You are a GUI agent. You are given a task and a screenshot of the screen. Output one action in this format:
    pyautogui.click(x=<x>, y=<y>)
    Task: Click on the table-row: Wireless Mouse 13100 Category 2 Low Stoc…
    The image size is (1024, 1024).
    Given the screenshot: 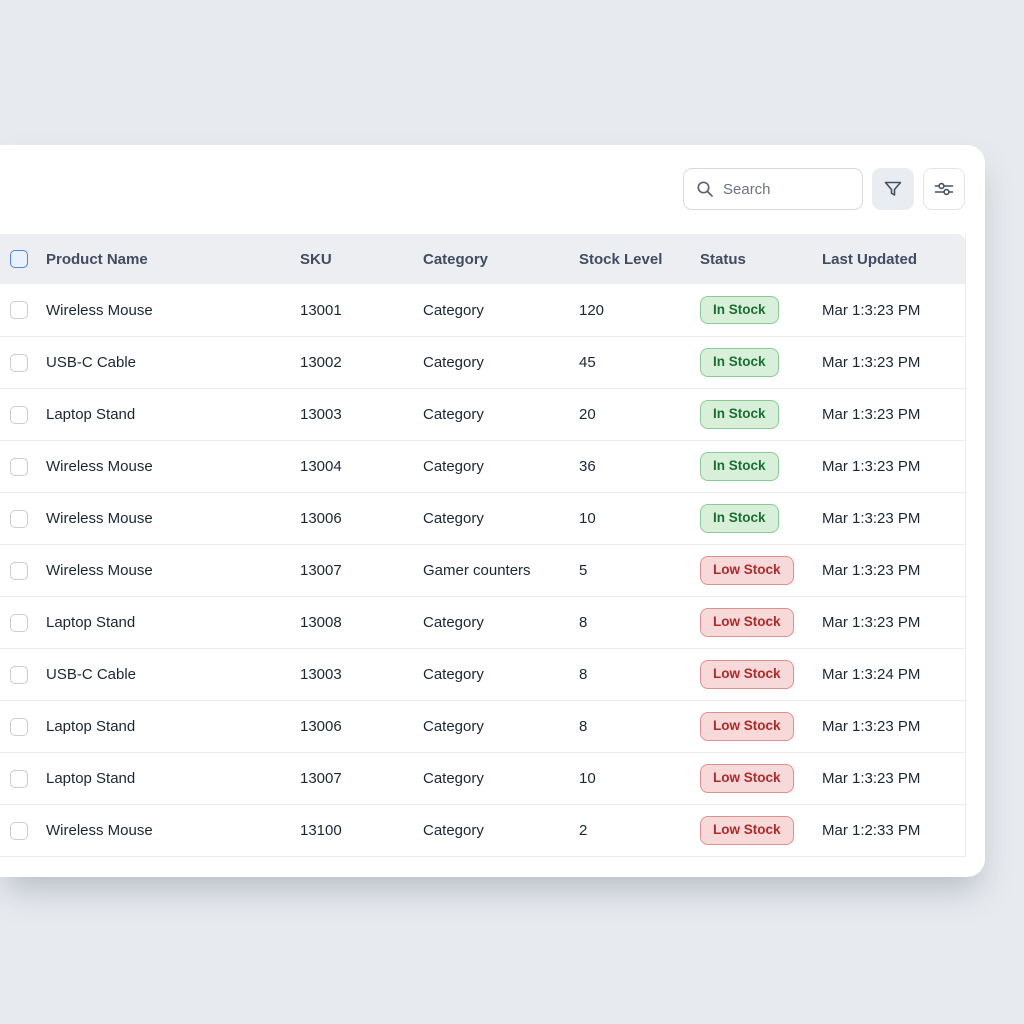 What is the action you would take?
    pyautogui.click(x=482, y=830)
    